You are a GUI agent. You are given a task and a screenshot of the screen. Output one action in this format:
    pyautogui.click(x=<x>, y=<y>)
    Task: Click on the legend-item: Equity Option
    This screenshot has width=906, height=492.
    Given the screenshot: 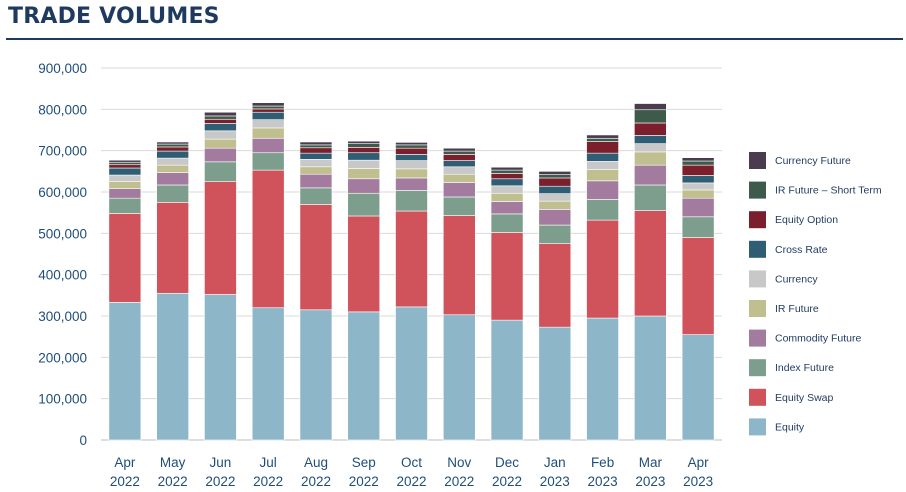 What is the action you would take?
    pyautogui.click(x=793, y=220)
    